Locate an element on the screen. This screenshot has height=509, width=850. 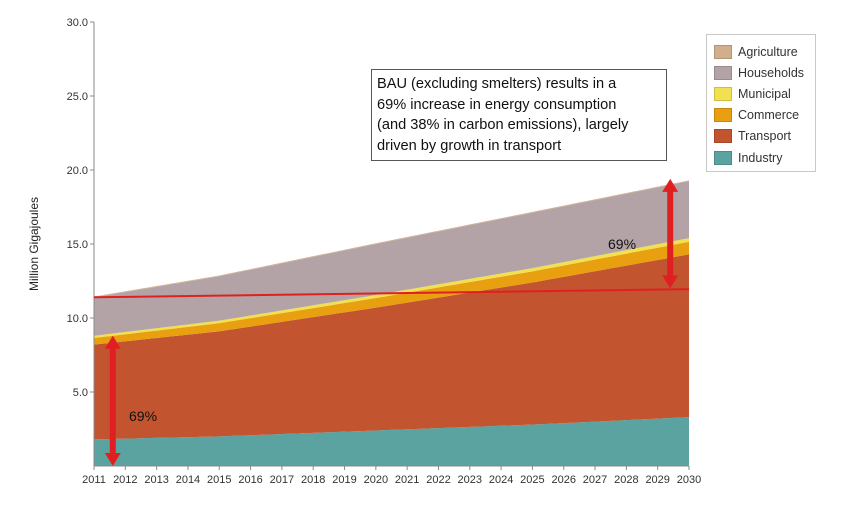
x-tick-label: 2024 is located at coordinates (501, 480).